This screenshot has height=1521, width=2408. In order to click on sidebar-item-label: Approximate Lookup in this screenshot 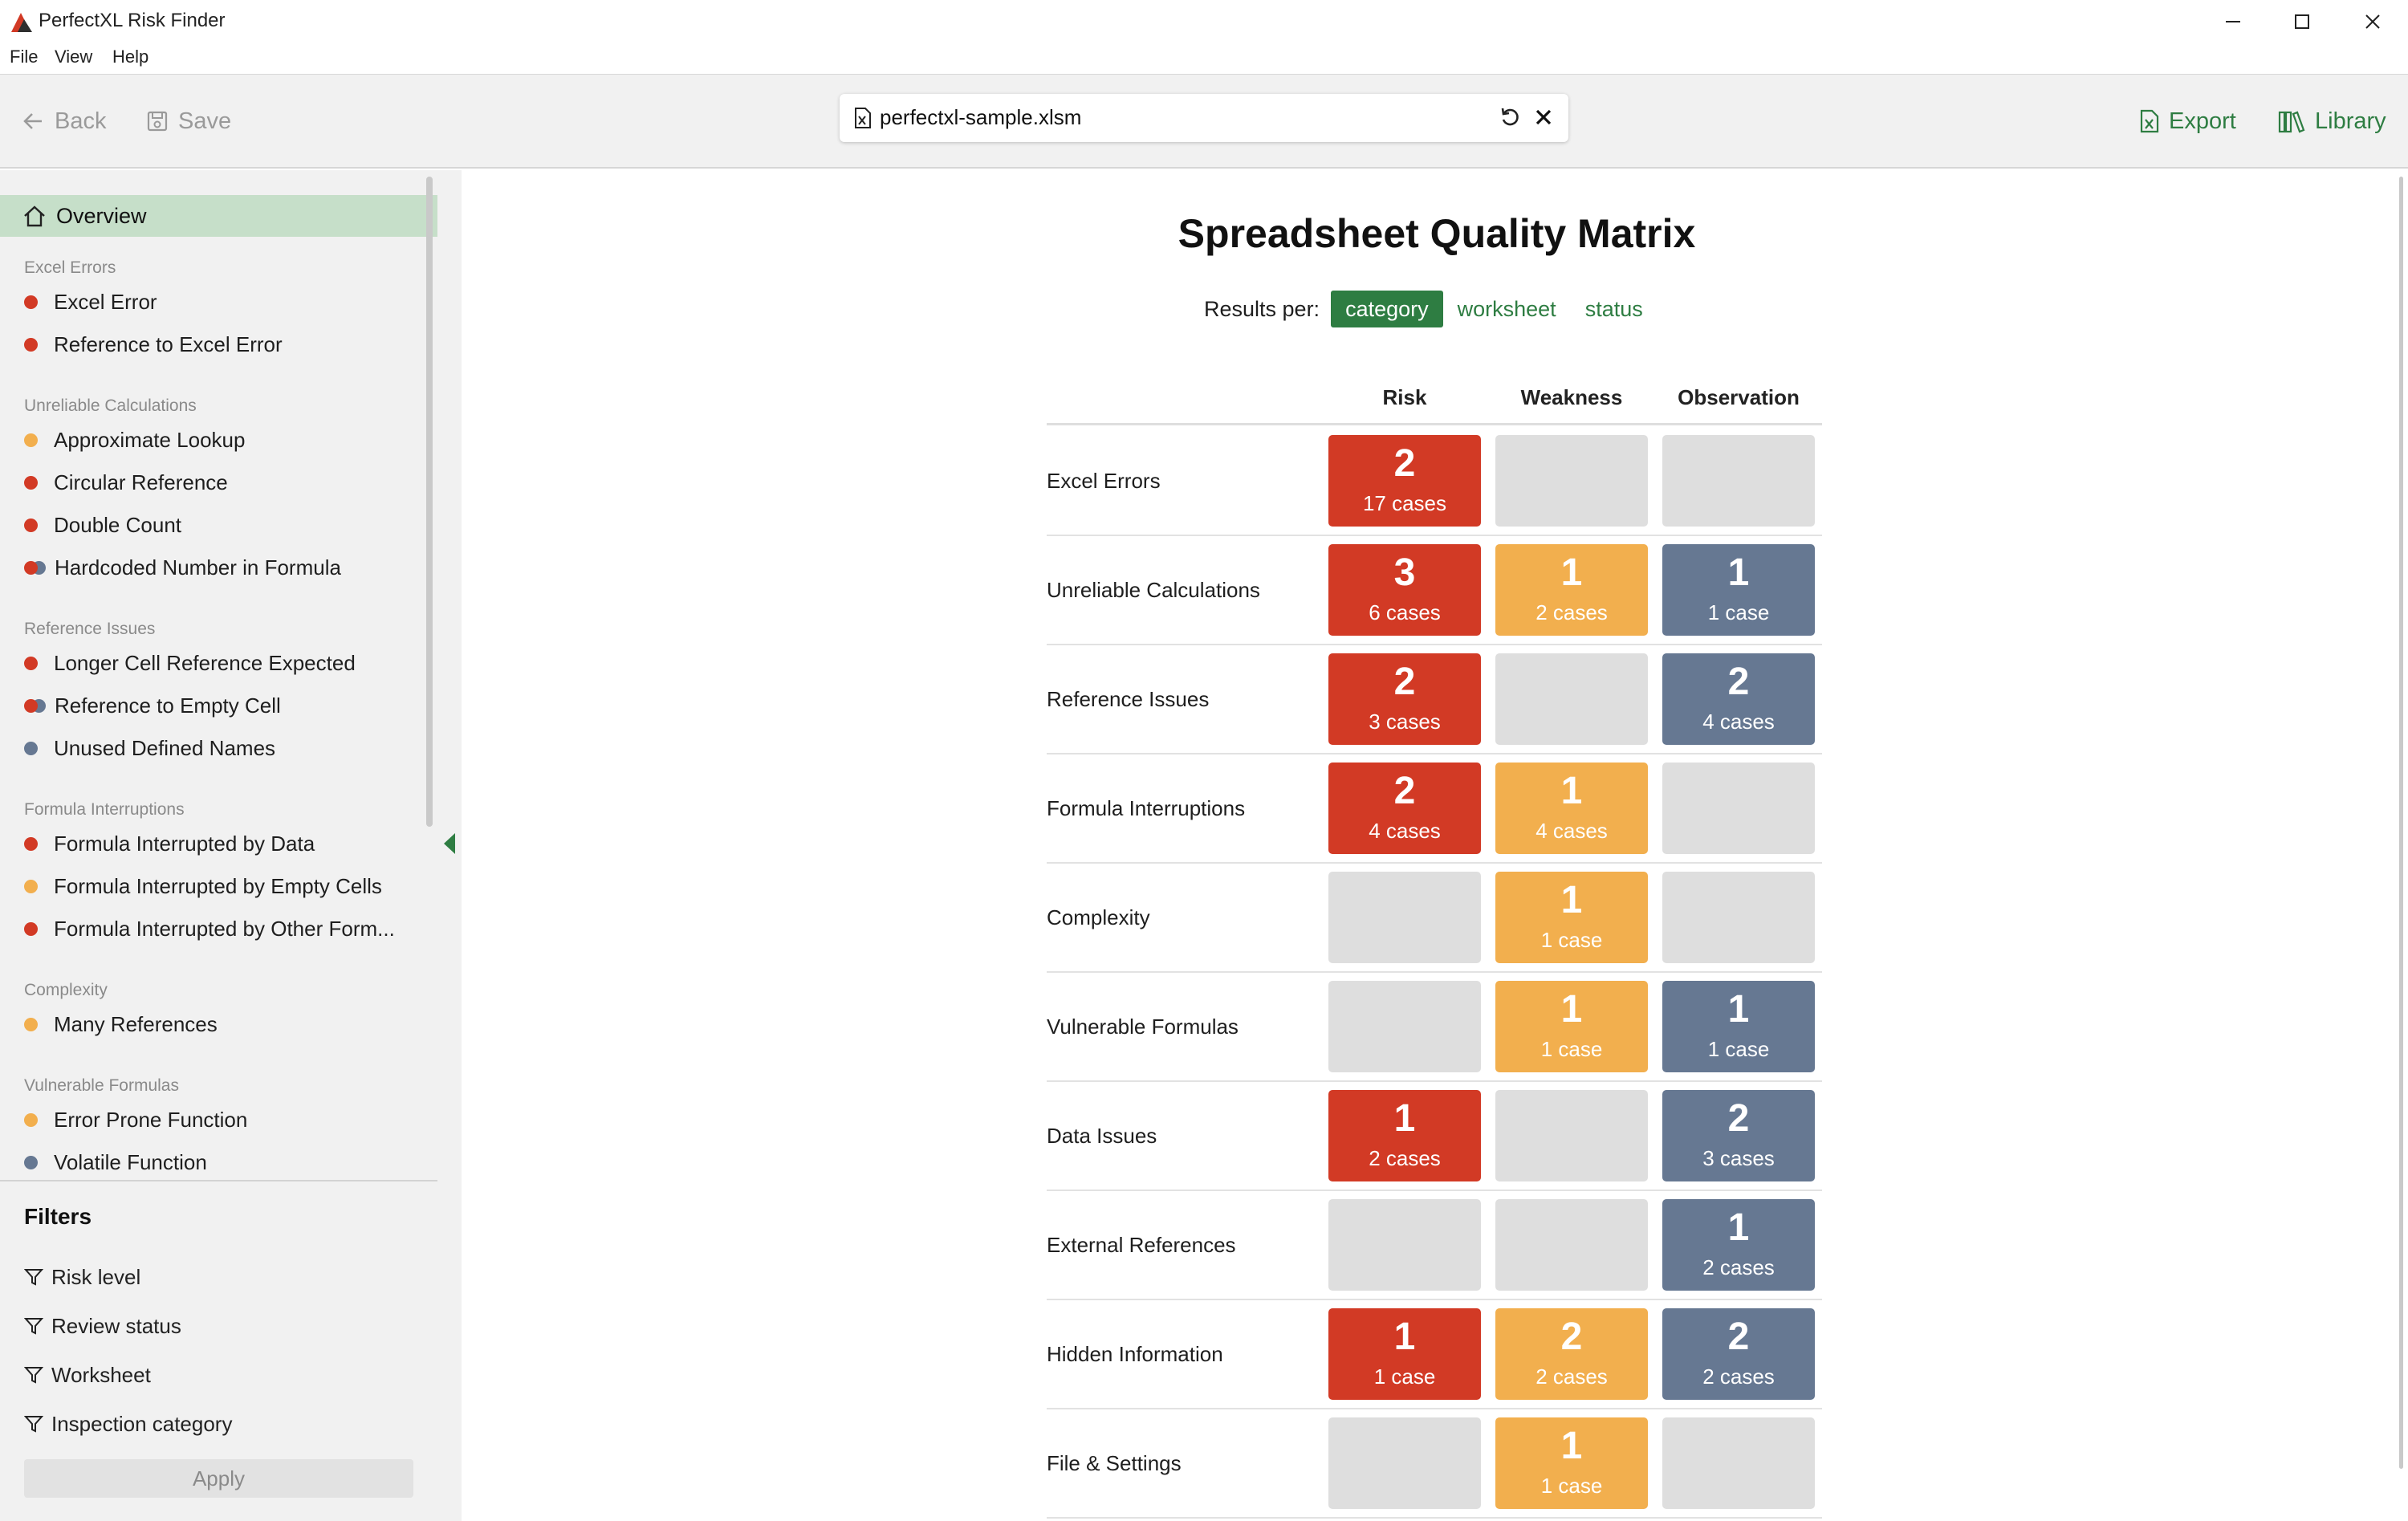, I will do `click(150, 439)`.